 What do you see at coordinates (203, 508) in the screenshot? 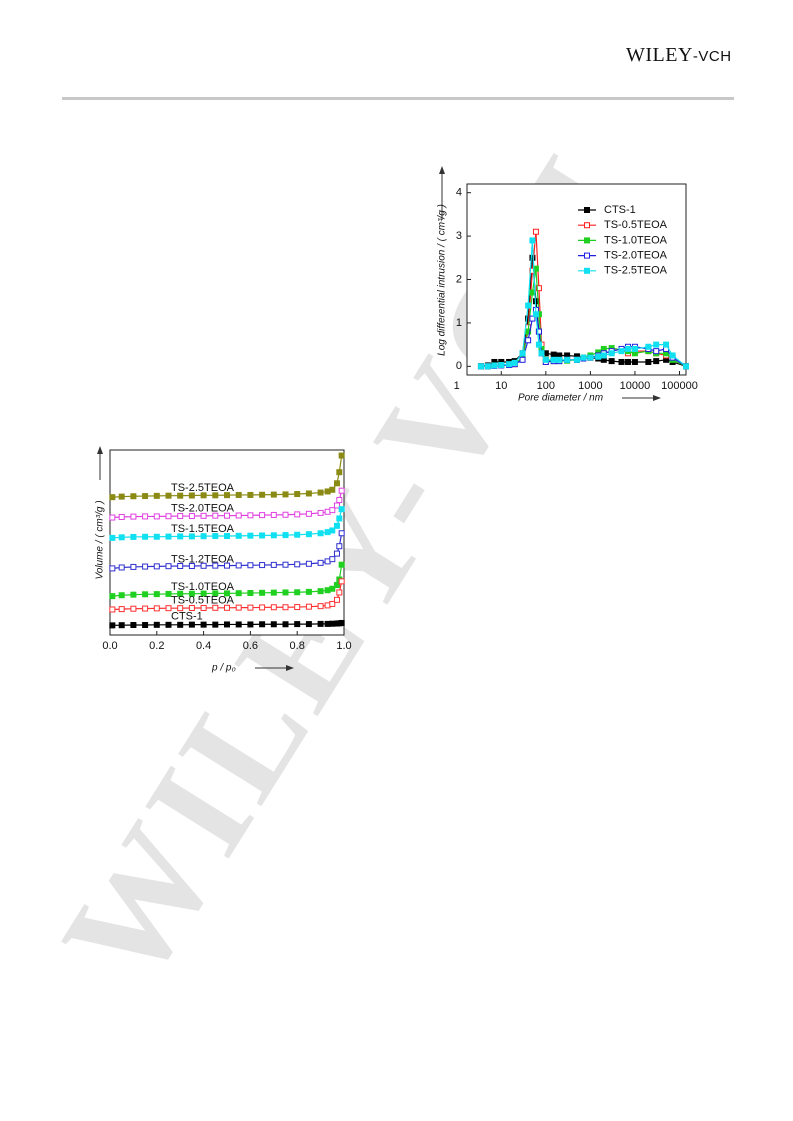
I see `series-label: TS-2.0TEOA` at bounding box center [203, 508].